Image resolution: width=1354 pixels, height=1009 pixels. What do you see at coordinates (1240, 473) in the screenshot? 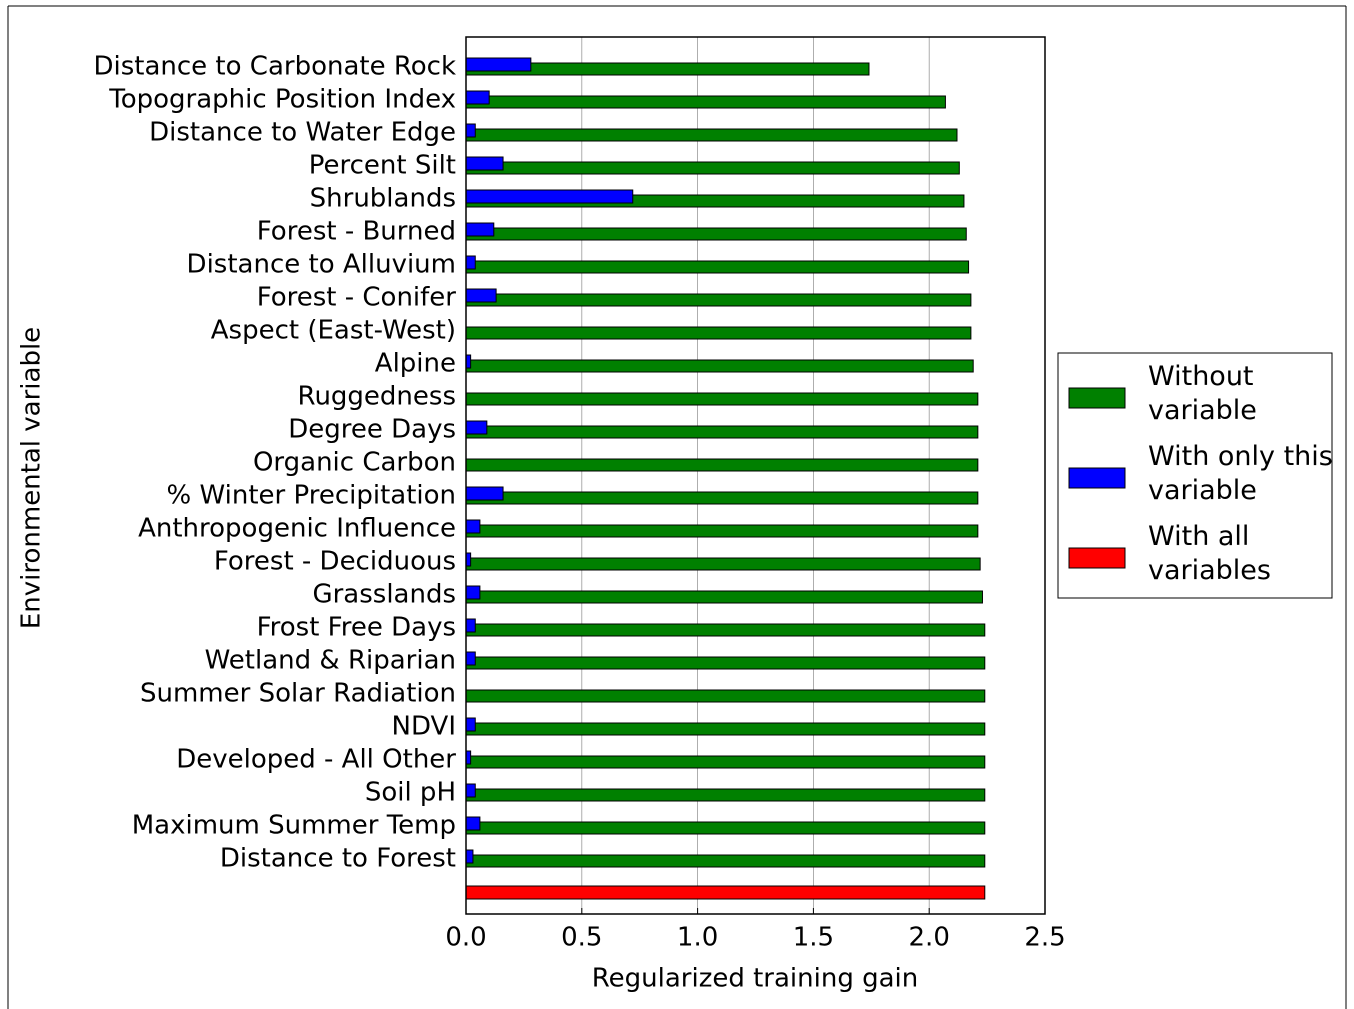
I see `legend-label: With only this variable` at bounding box center [1240, 473].